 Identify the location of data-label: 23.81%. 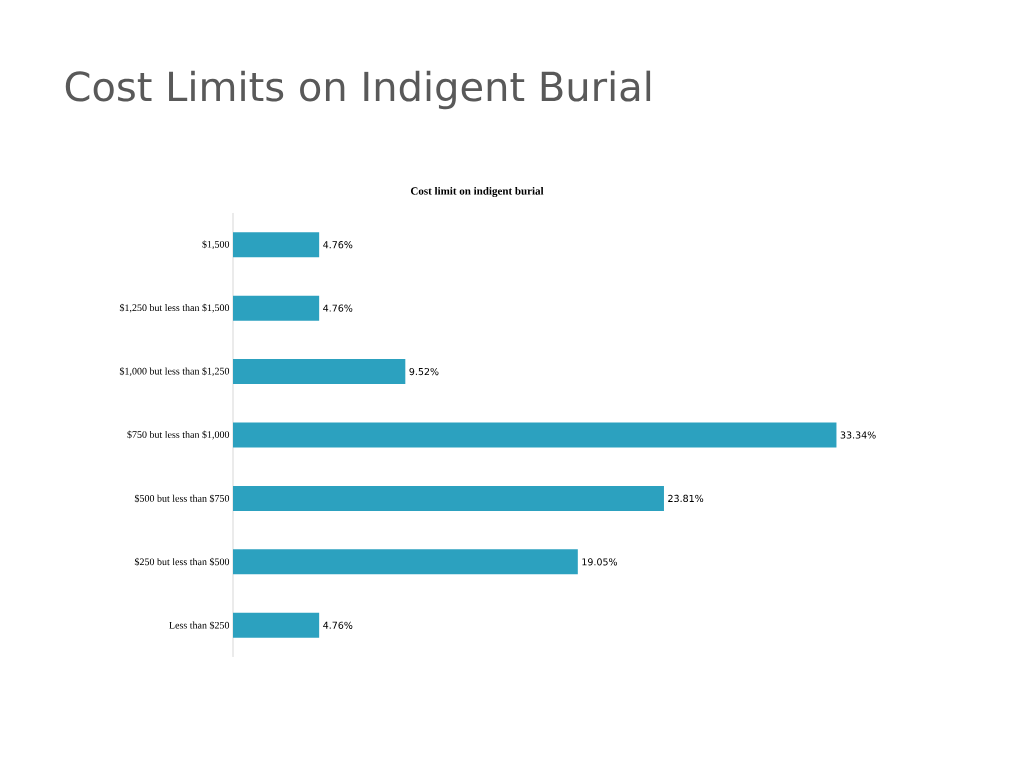
(686, 498).